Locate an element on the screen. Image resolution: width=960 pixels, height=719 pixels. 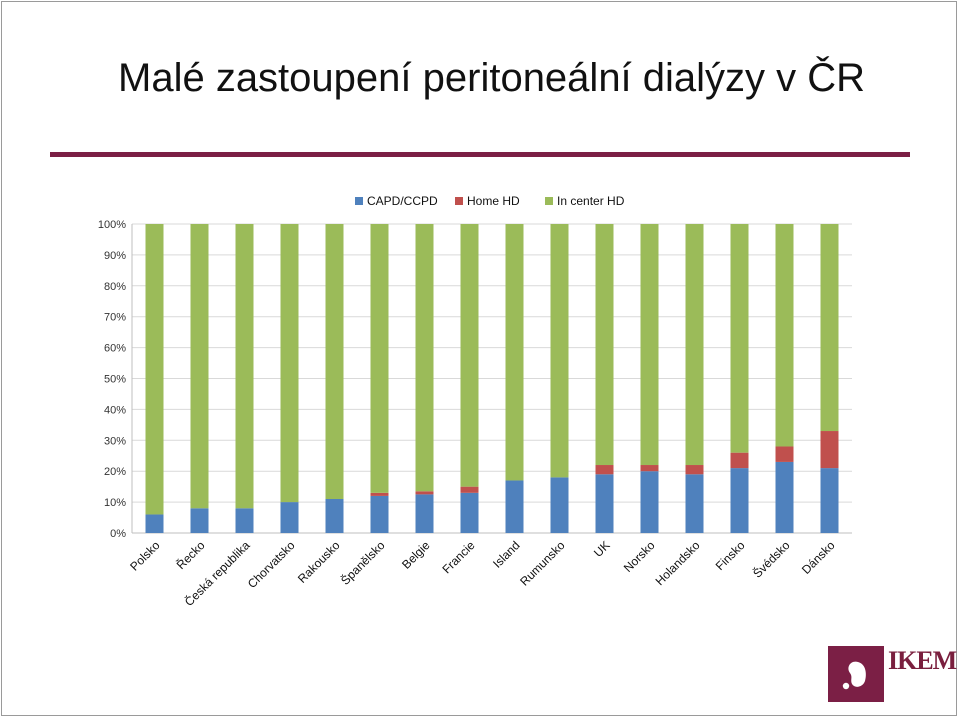
x-tick-label: Španělsko is located at coordinates (362, 562).